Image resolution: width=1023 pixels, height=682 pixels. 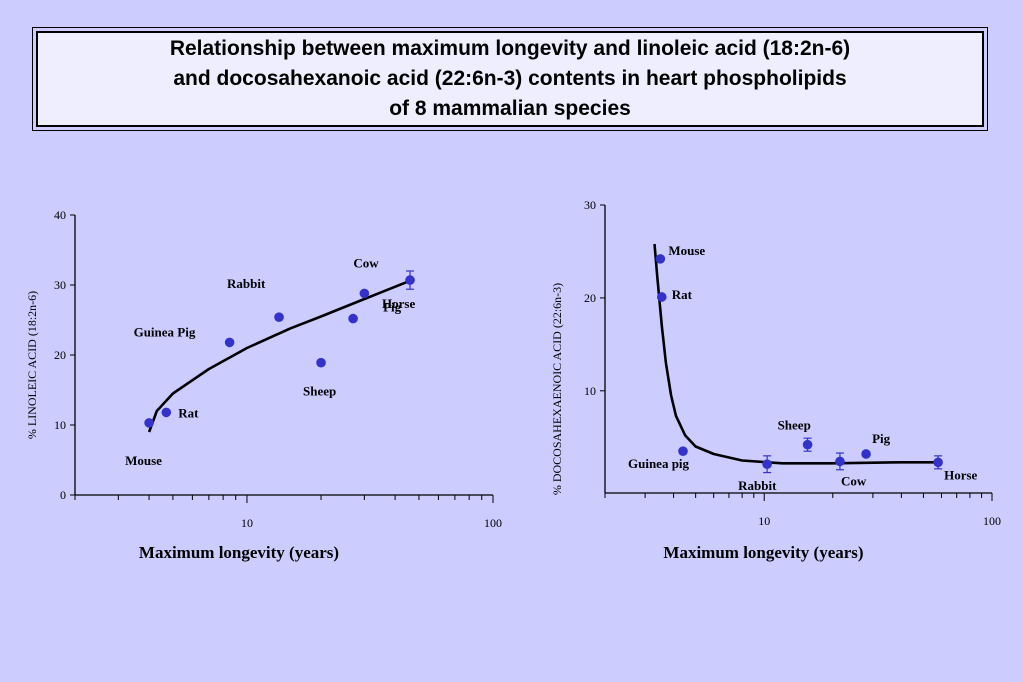 I want to click on chart1-point-rat, so click(x=166, y=412).